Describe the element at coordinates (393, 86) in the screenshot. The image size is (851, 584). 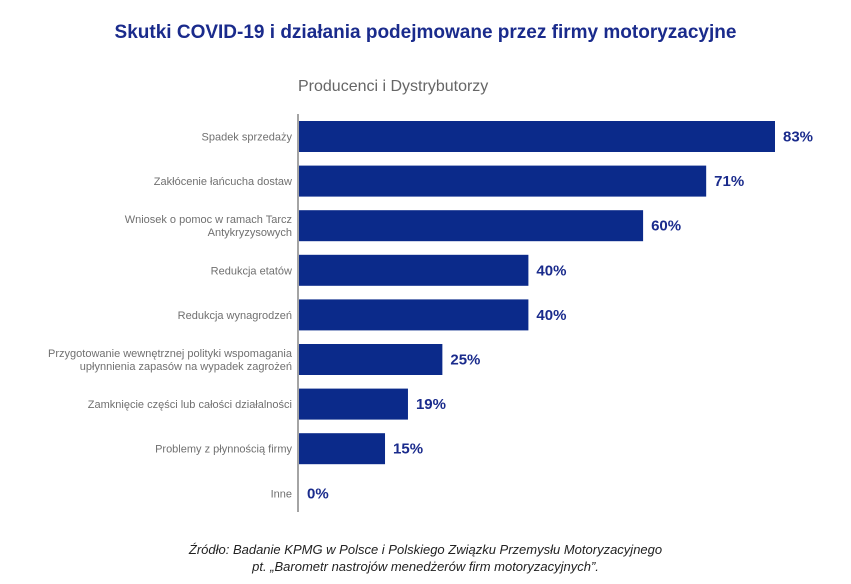
I see `chart-subtitle: Producenci i Dystrybutorzy` at that location.